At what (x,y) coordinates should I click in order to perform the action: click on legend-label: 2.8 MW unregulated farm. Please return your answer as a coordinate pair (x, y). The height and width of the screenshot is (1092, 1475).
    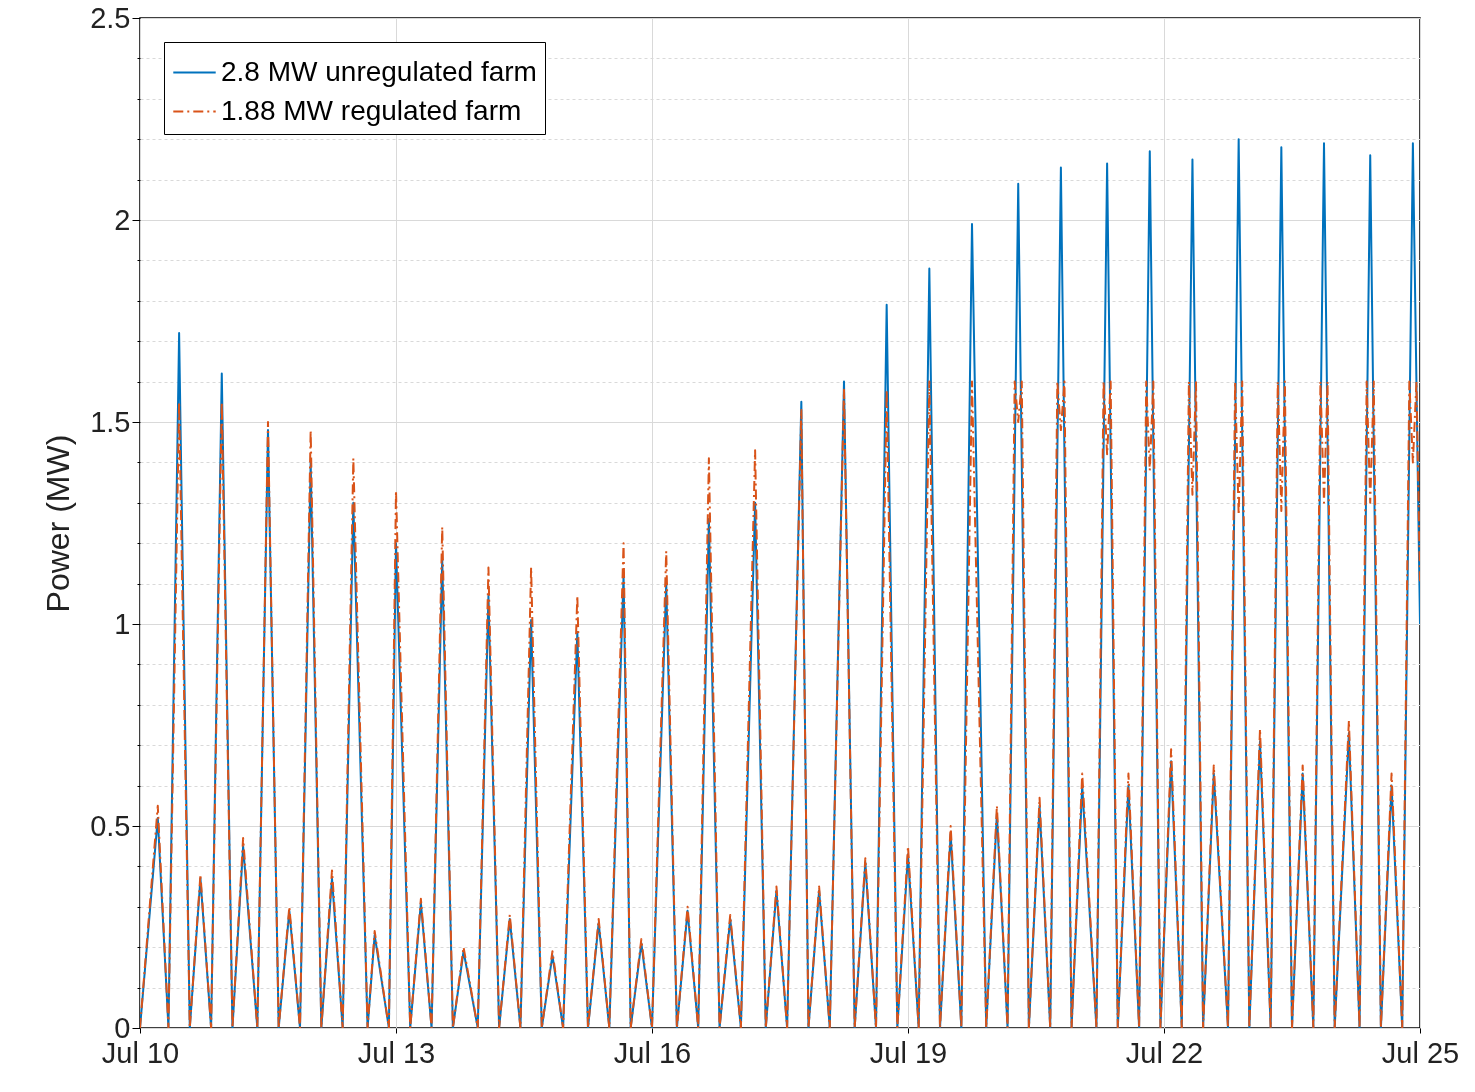
    Looking at the image, I should click on (379, 71).